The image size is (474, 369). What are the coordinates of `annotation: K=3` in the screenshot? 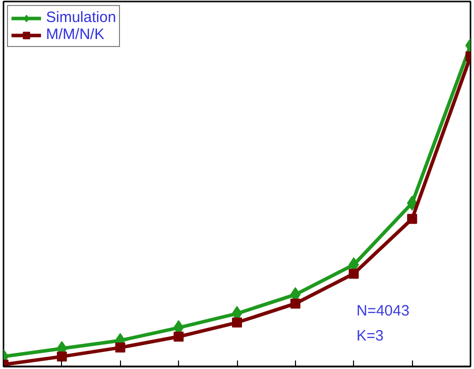 It's located at (370, 336).